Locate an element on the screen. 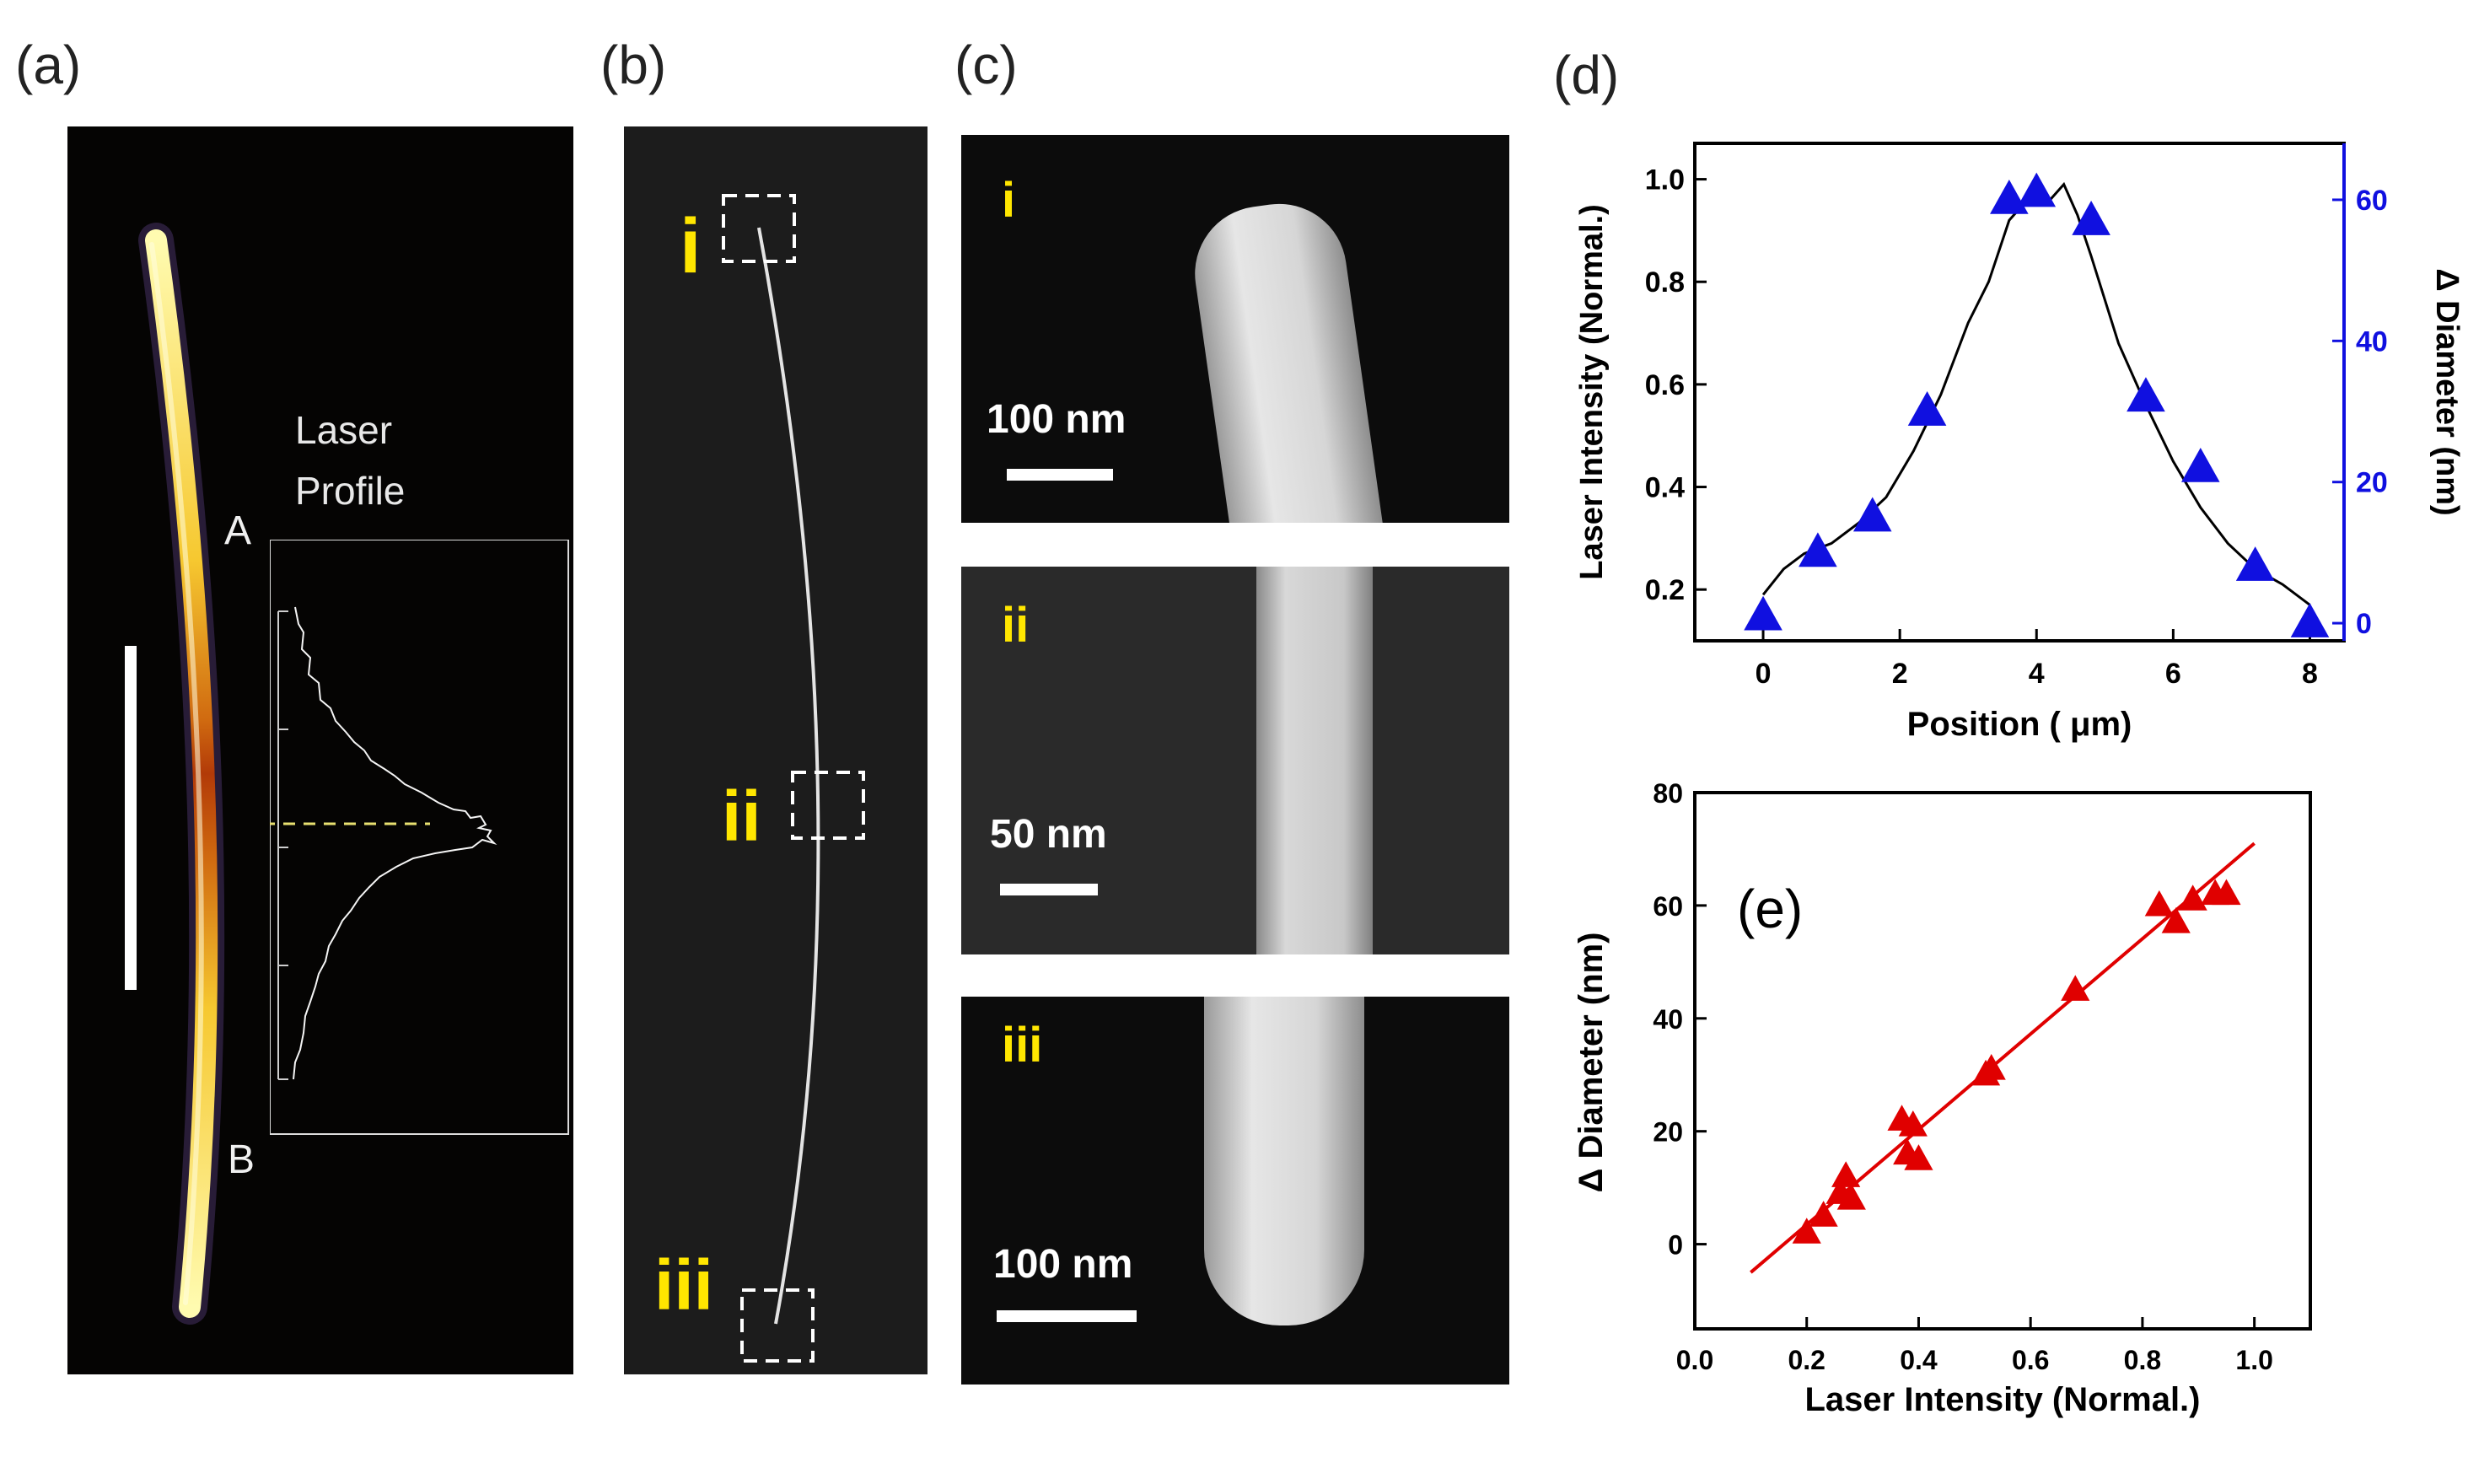 Image resolution: width=2468 pixels, height=1484 pixels. panel-label-b: (b) is located at coordinates (634, 65).